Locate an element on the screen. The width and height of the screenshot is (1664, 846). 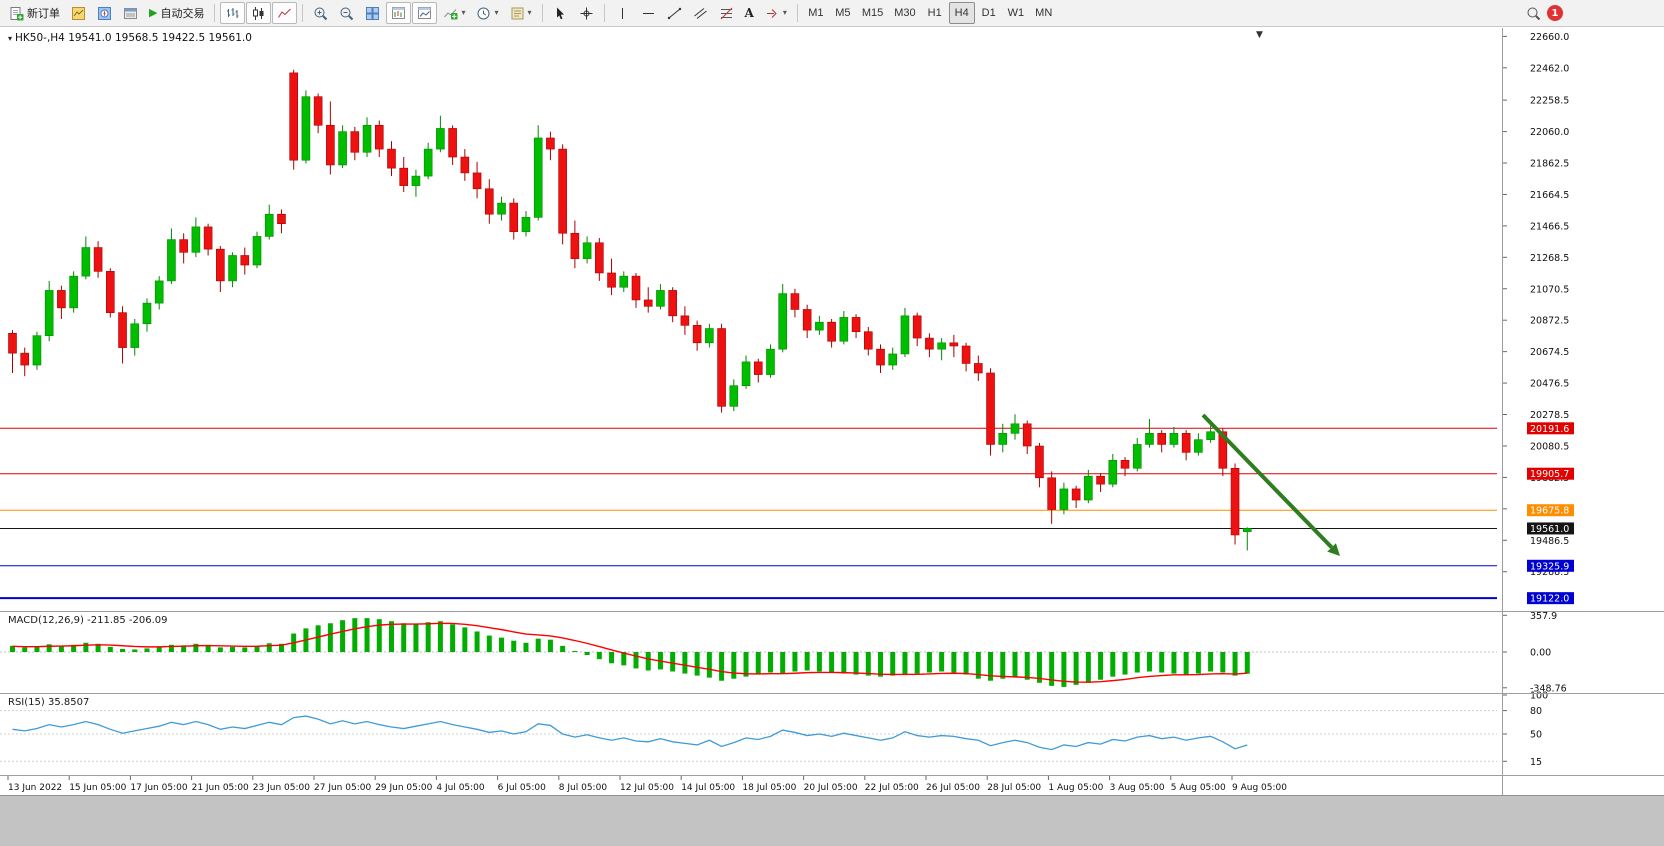
svg-text: 27 Jun 05:00 is located at coordinates (342, 788).